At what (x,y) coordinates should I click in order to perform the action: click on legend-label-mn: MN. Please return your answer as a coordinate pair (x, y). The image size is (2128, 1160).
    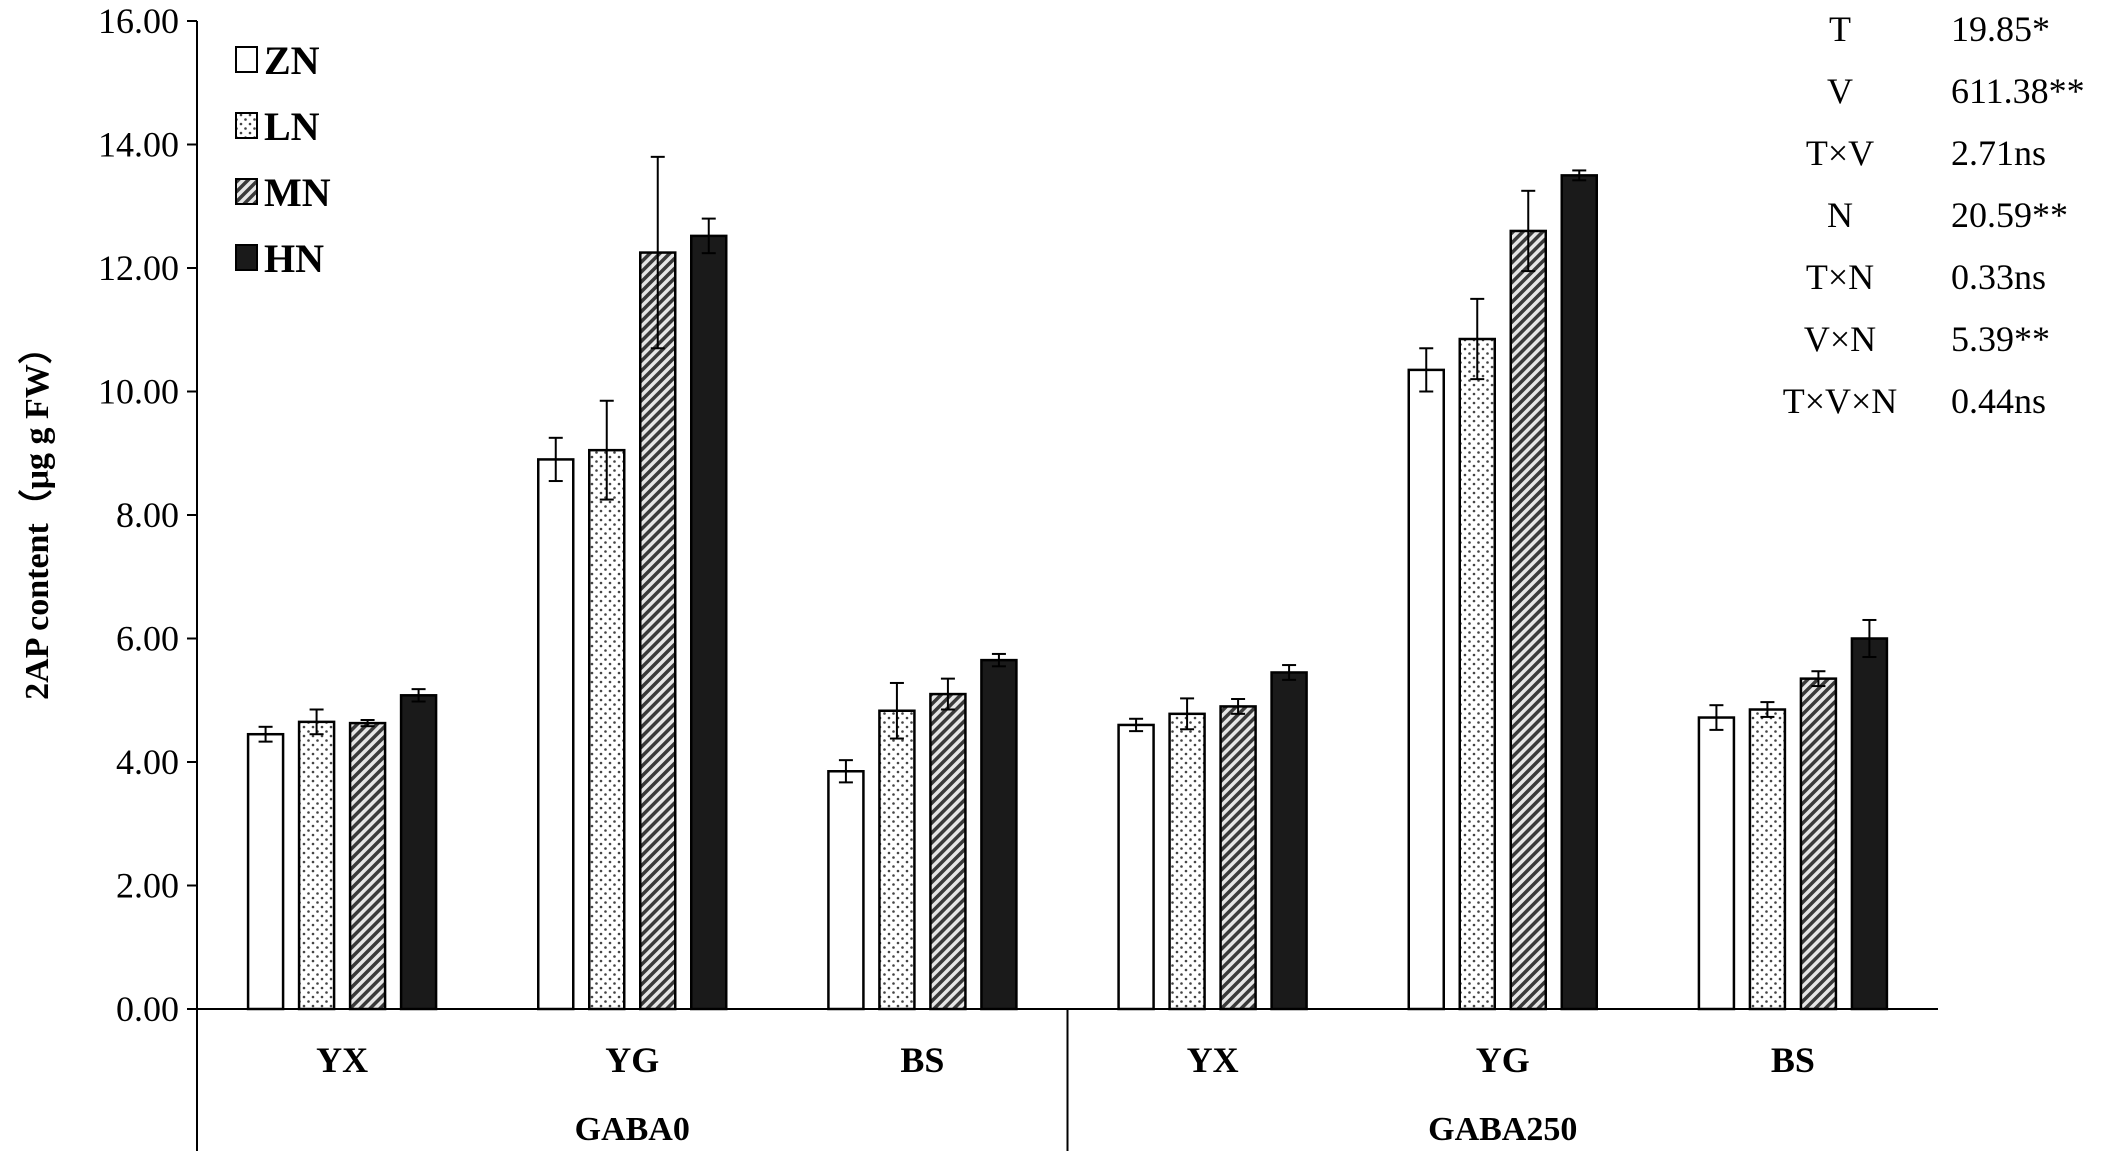
    Looking at the image, I should click on (297, 192).